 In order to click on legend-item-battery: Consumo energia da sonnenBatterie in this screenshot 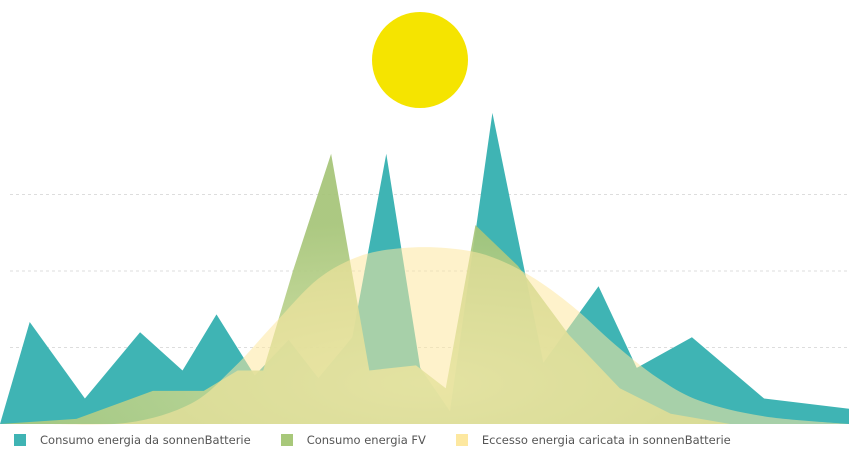, I will do `click(132, 440)`.